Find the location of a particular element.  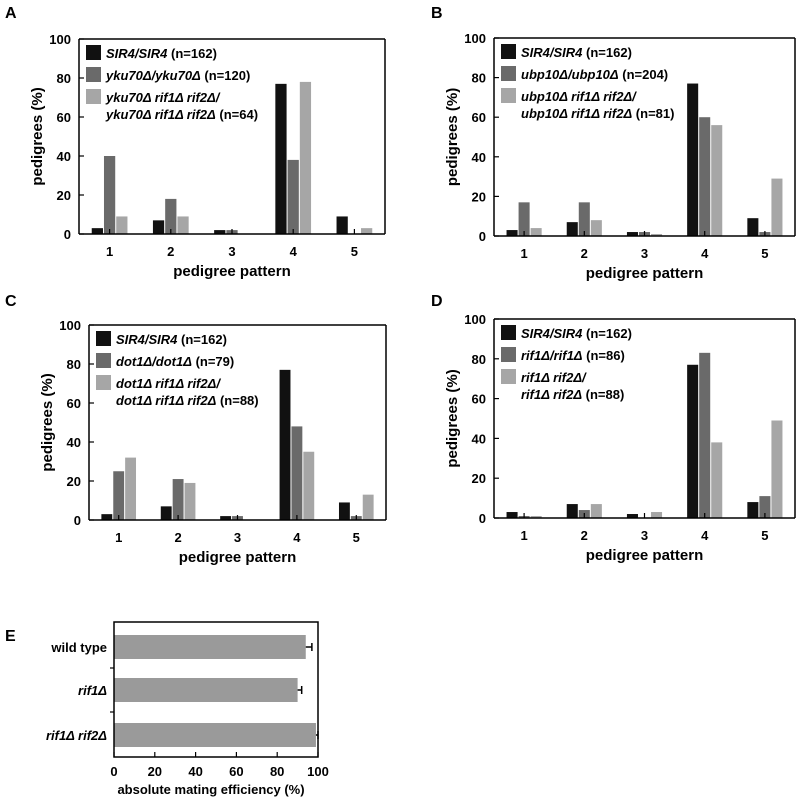

xtick-label-a-1: 1 is located at coordinates (109, 251).